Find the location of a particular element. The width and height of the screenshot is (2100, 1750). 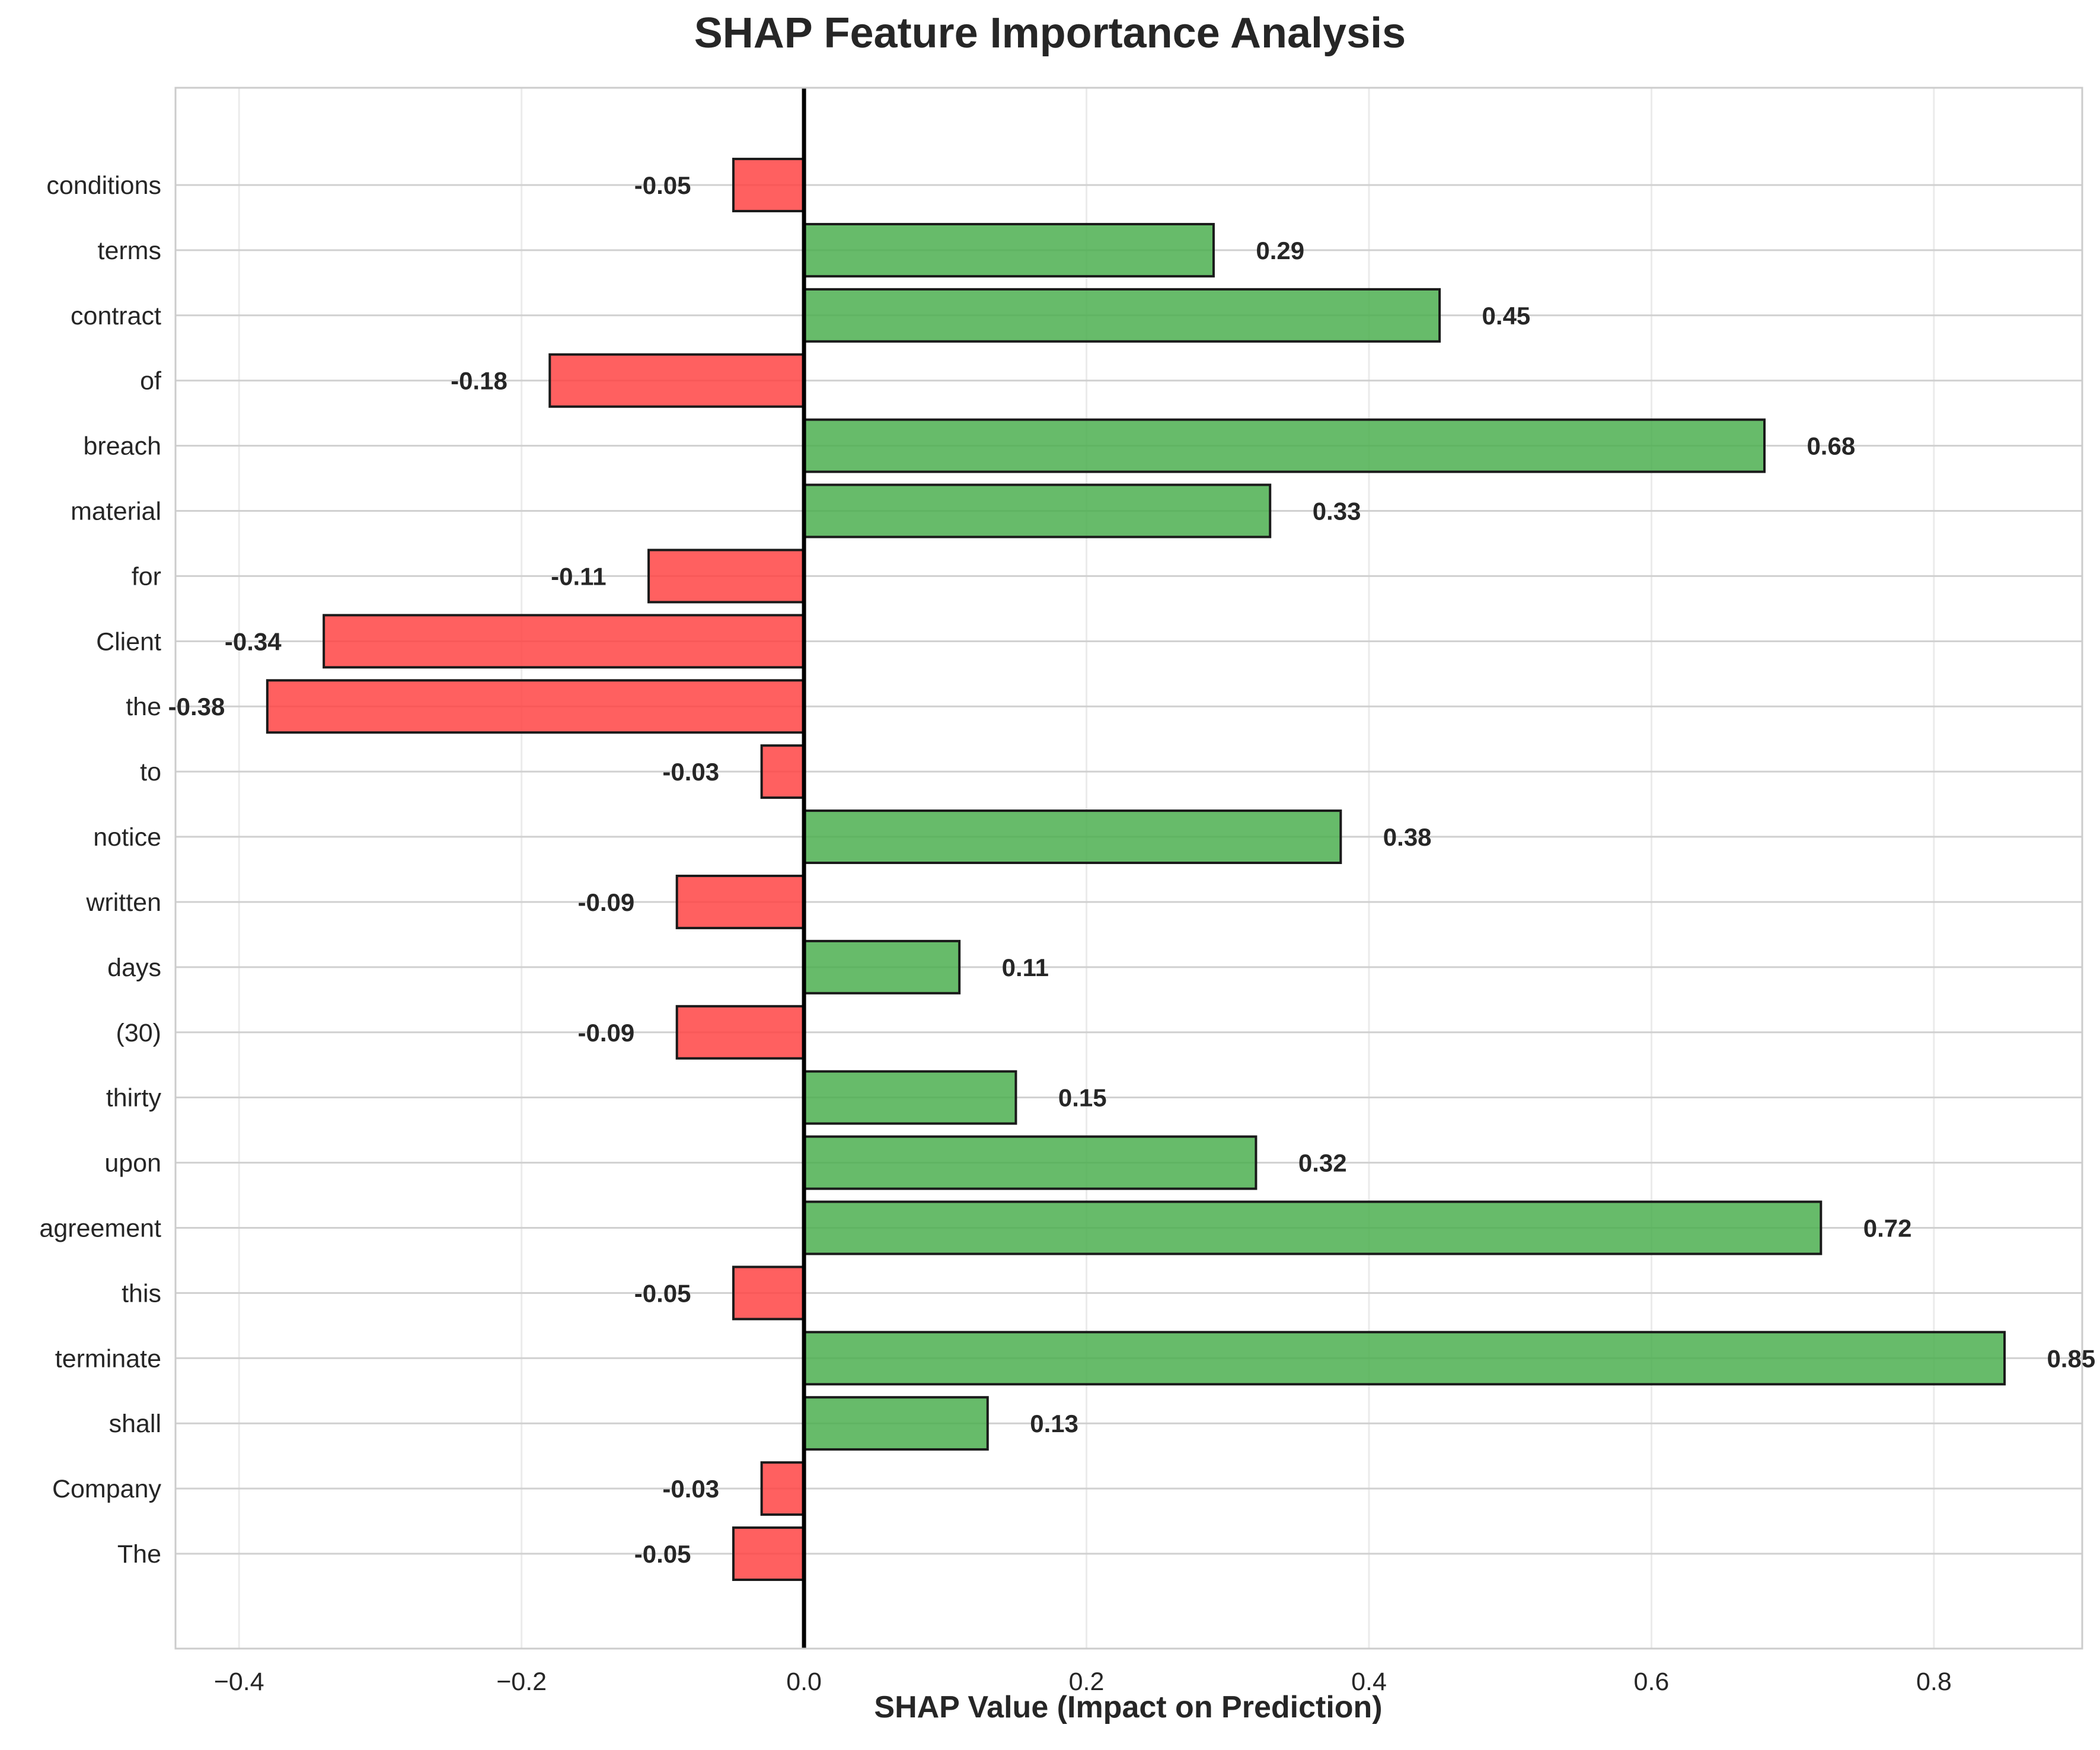

data-label: 0.68 is located at coordinates (1831, 446).